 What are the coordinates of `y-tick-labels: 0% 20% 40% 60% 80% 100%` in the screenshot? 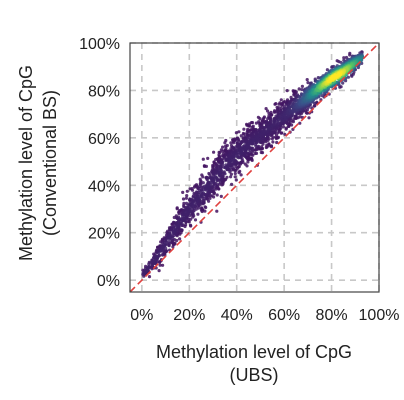 It's located at (99, 163).